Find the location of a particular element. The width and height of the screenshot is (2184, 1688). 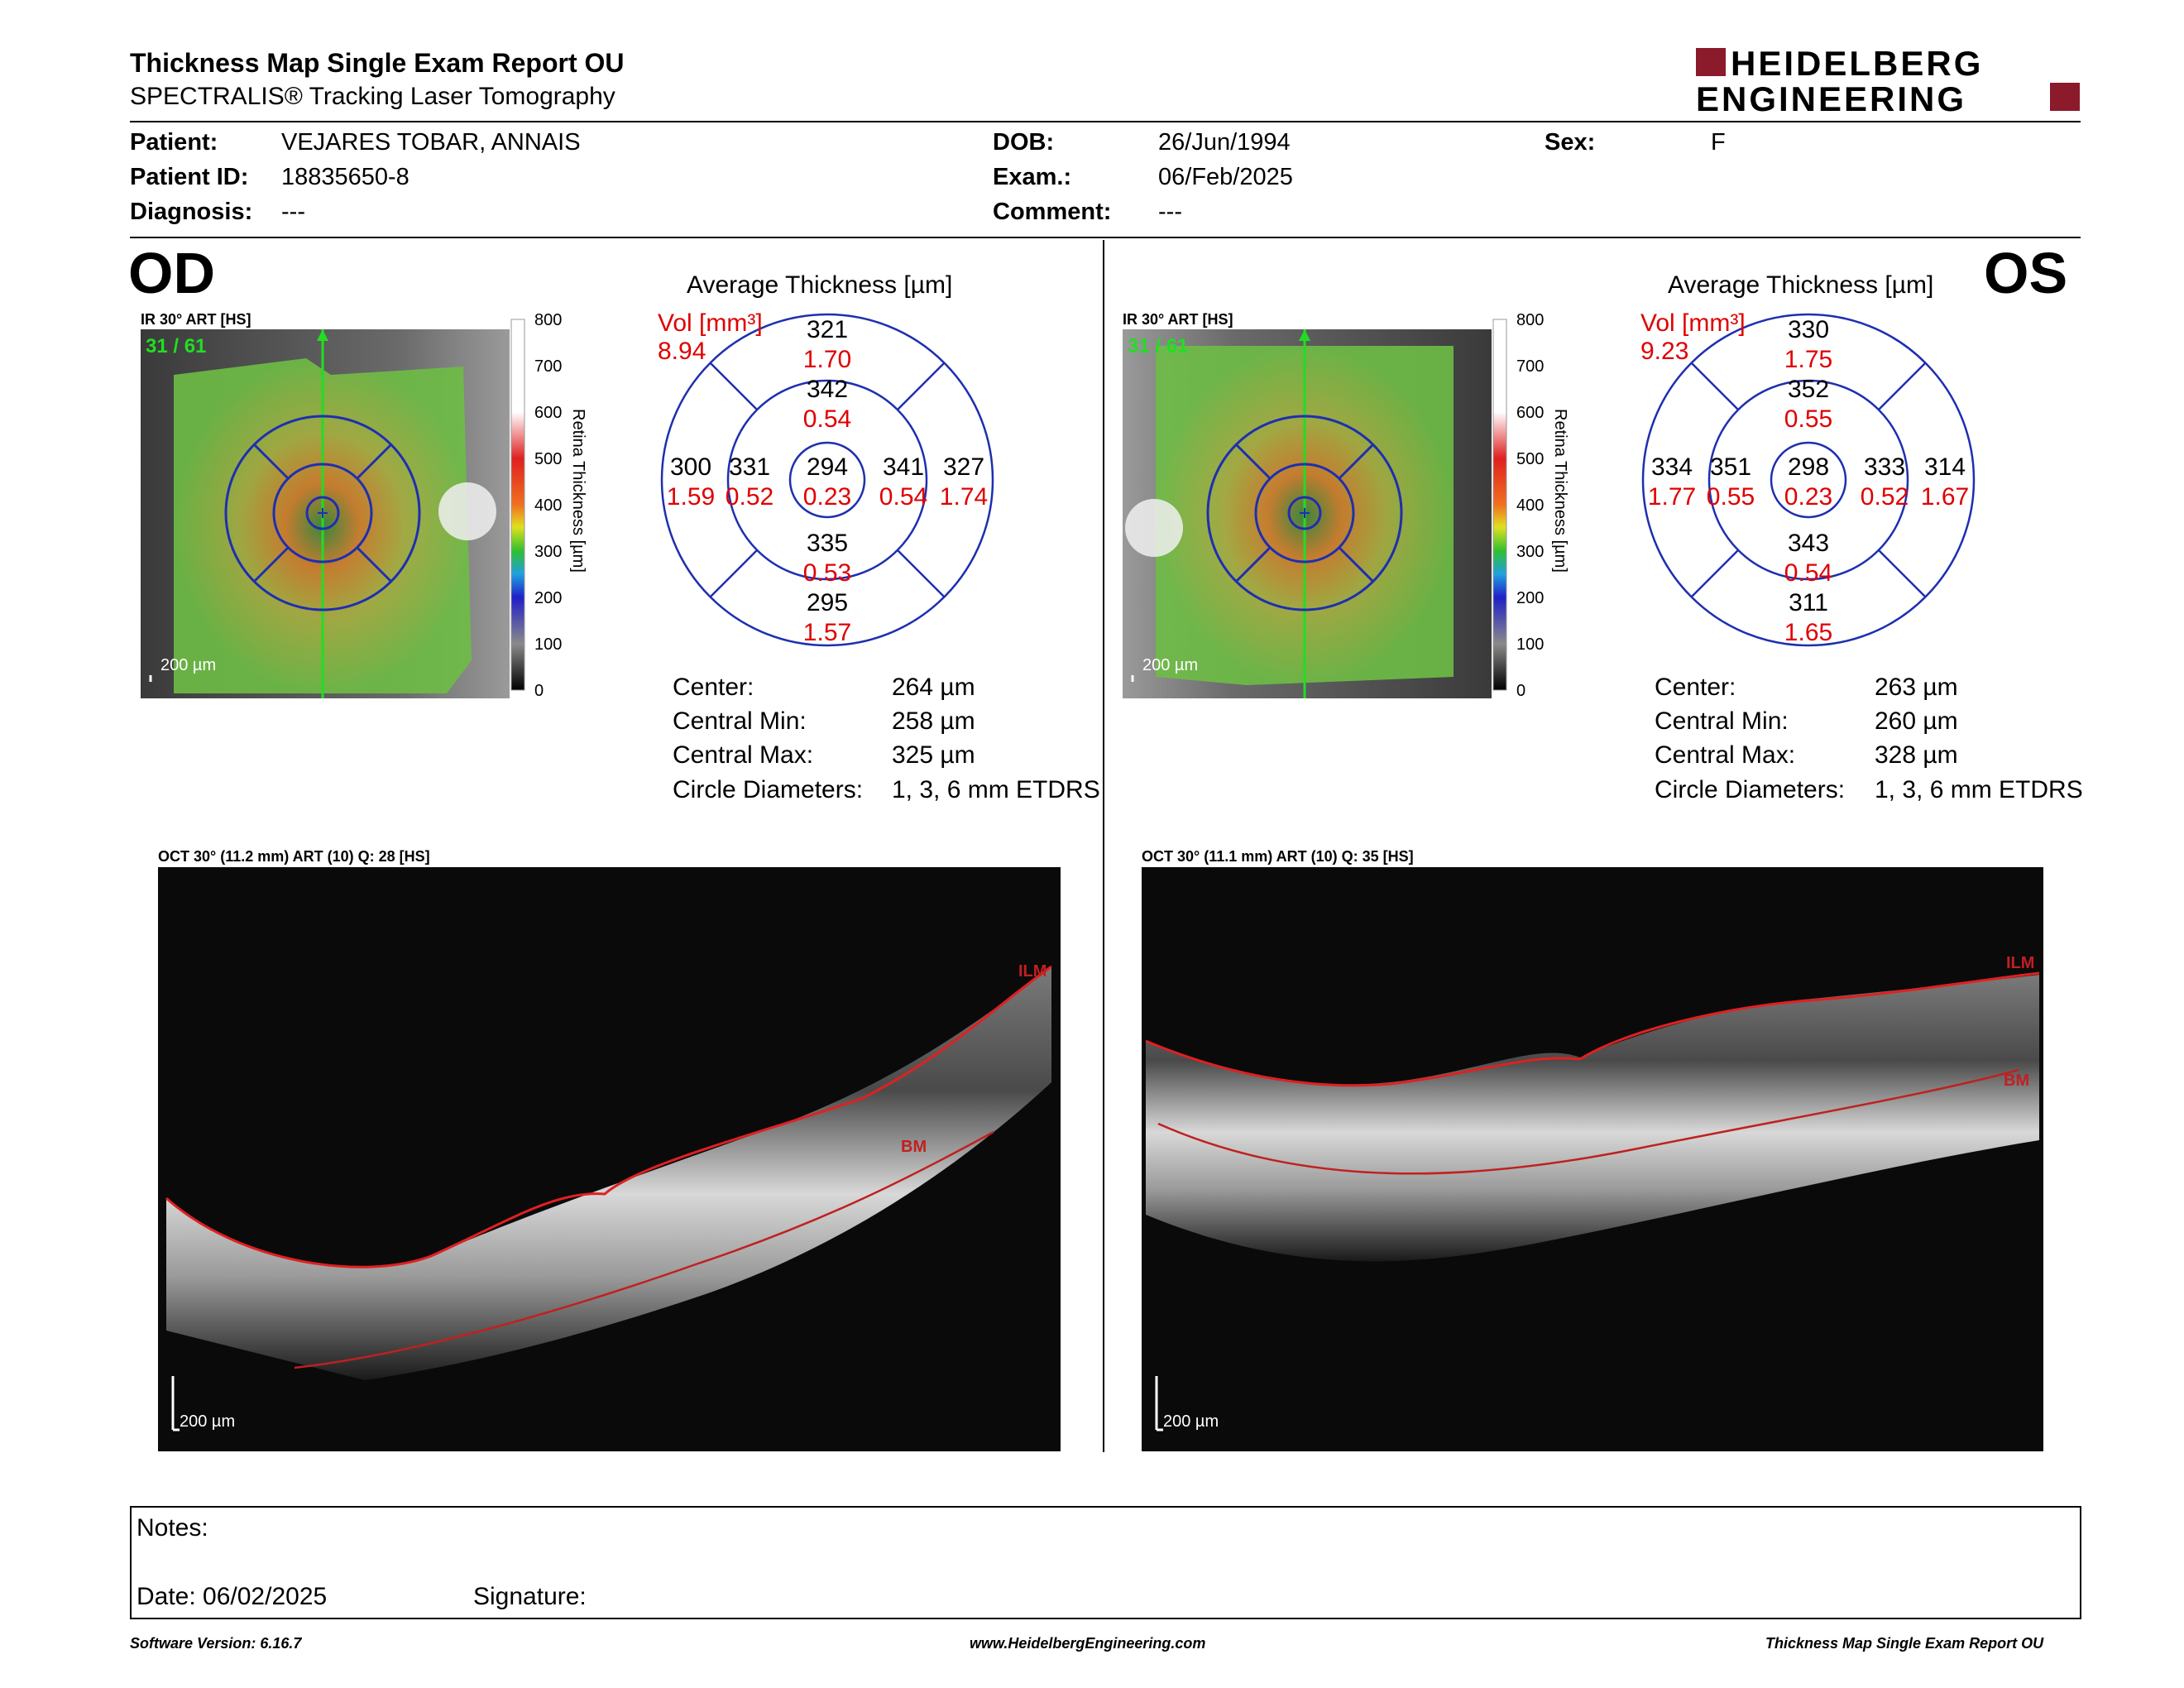

od-retina-layers is located at coordinates (608, 1173).